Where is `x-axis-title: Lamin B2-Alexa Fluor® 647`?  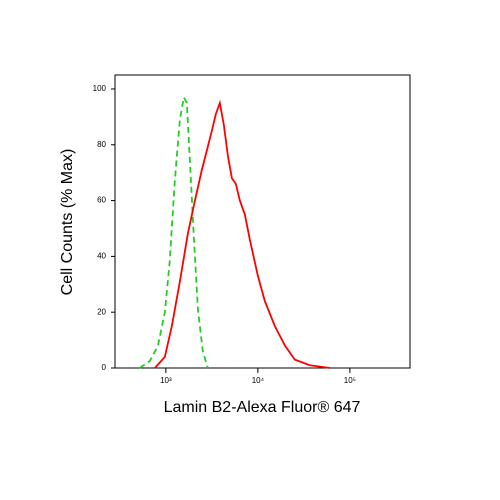 x-axis-title: Lamin B2-Alexa Fluor® 647 is located at coordinates (262, 407).